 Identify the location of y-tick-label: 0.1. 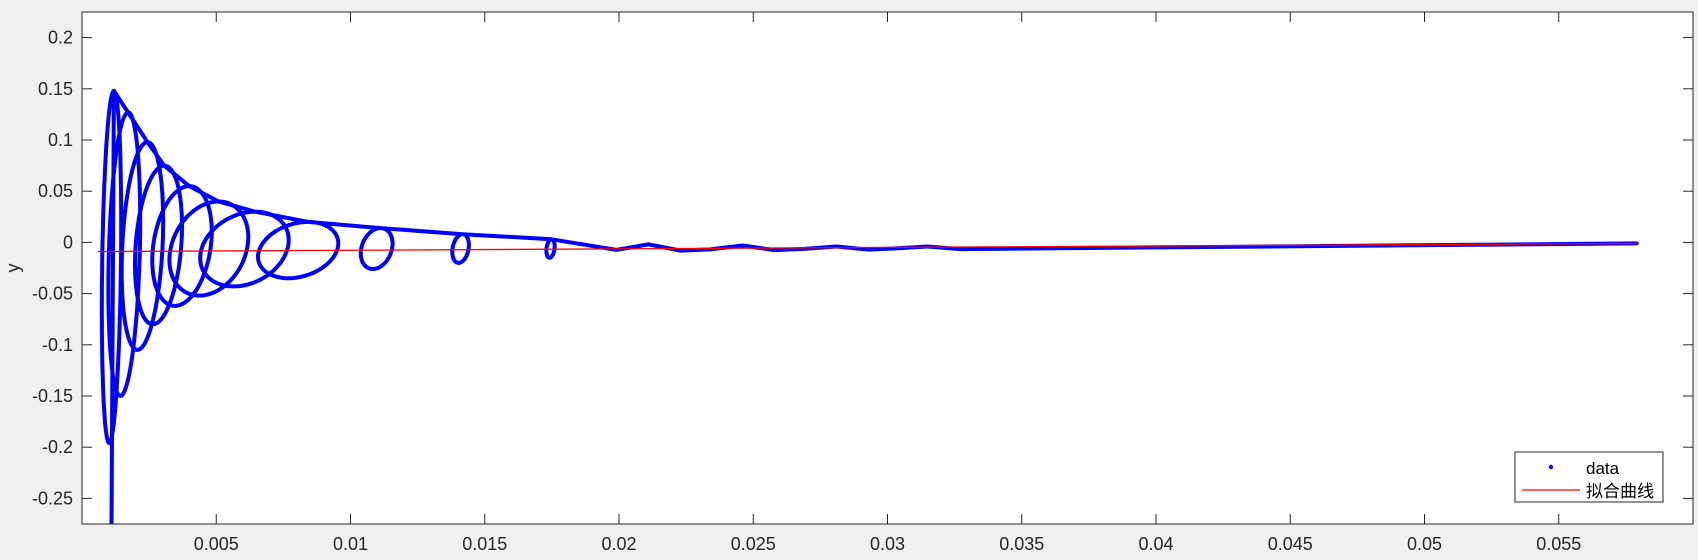
(60, 140).